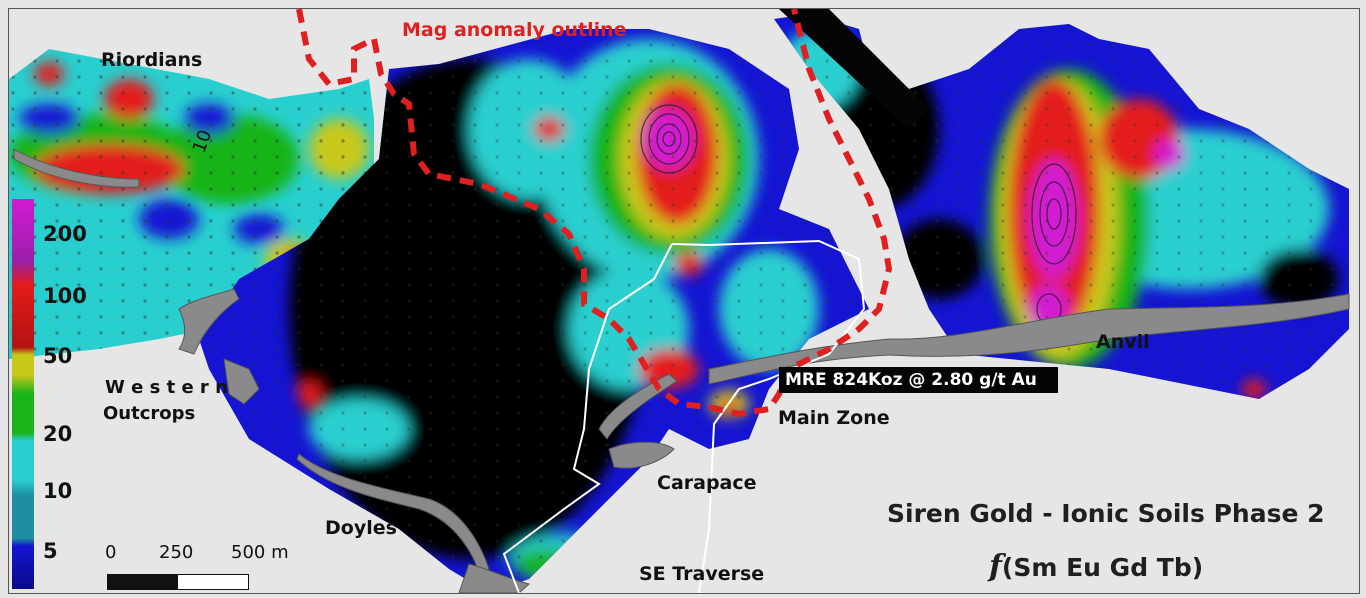  I want to click on legend-colorbar, so click(23, 394).